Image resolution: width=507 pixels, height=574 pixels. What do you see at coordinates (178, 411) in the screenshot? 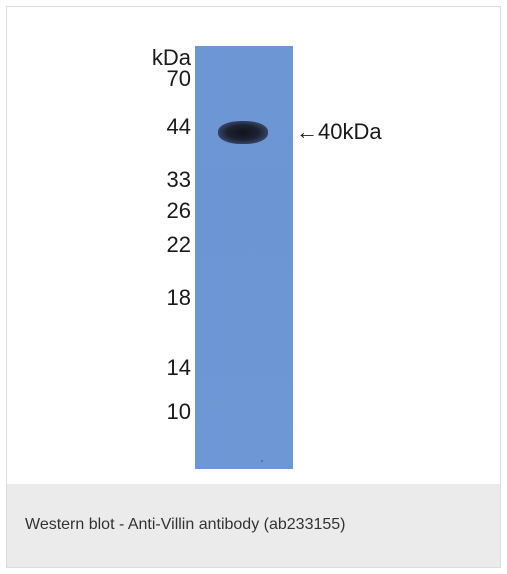
I see `ladder-marker-10: 10` at bounding box center [178, 411].